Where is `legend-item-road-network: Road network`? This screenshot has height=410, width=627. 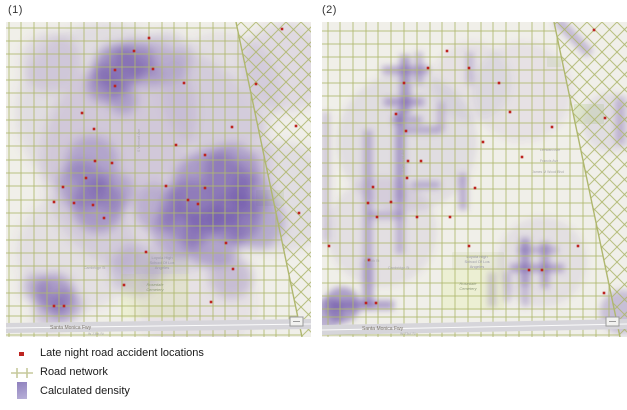
legend-item-road-network: Road network is located at coordinates (160, 375).